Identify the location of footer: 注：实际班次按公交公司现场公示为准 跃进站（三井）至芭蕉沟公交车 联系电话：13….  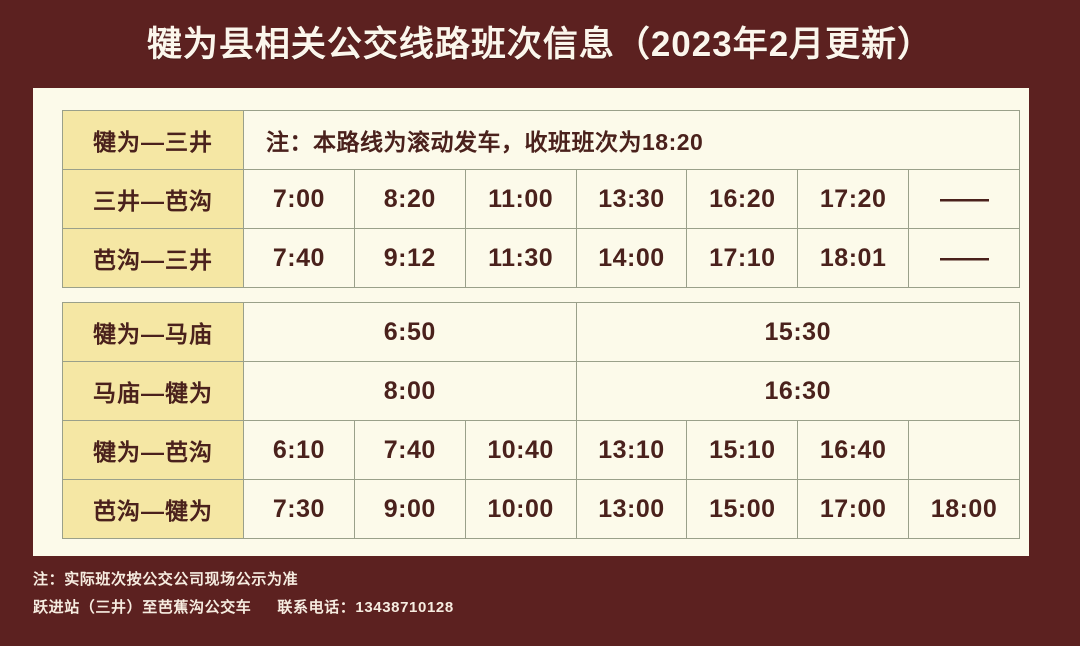
(540, 606).